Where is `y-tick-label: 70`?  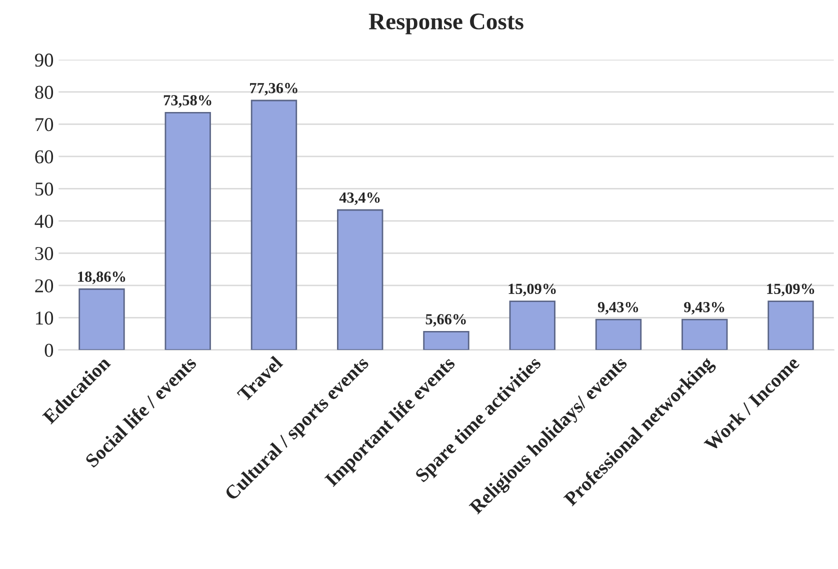
y-tick-label: 70 is located at coordinates (45, 125).